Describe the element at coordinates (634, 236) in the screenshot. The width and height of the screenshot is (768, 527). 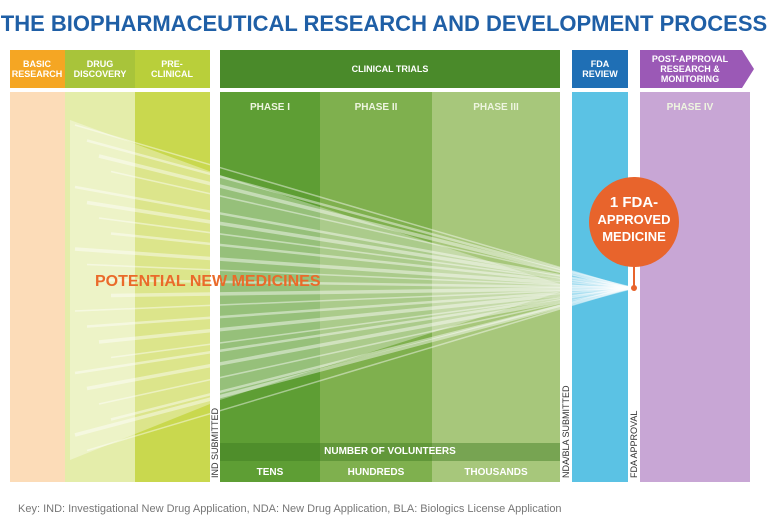
I see `result-text: MEDICINE` at that location.